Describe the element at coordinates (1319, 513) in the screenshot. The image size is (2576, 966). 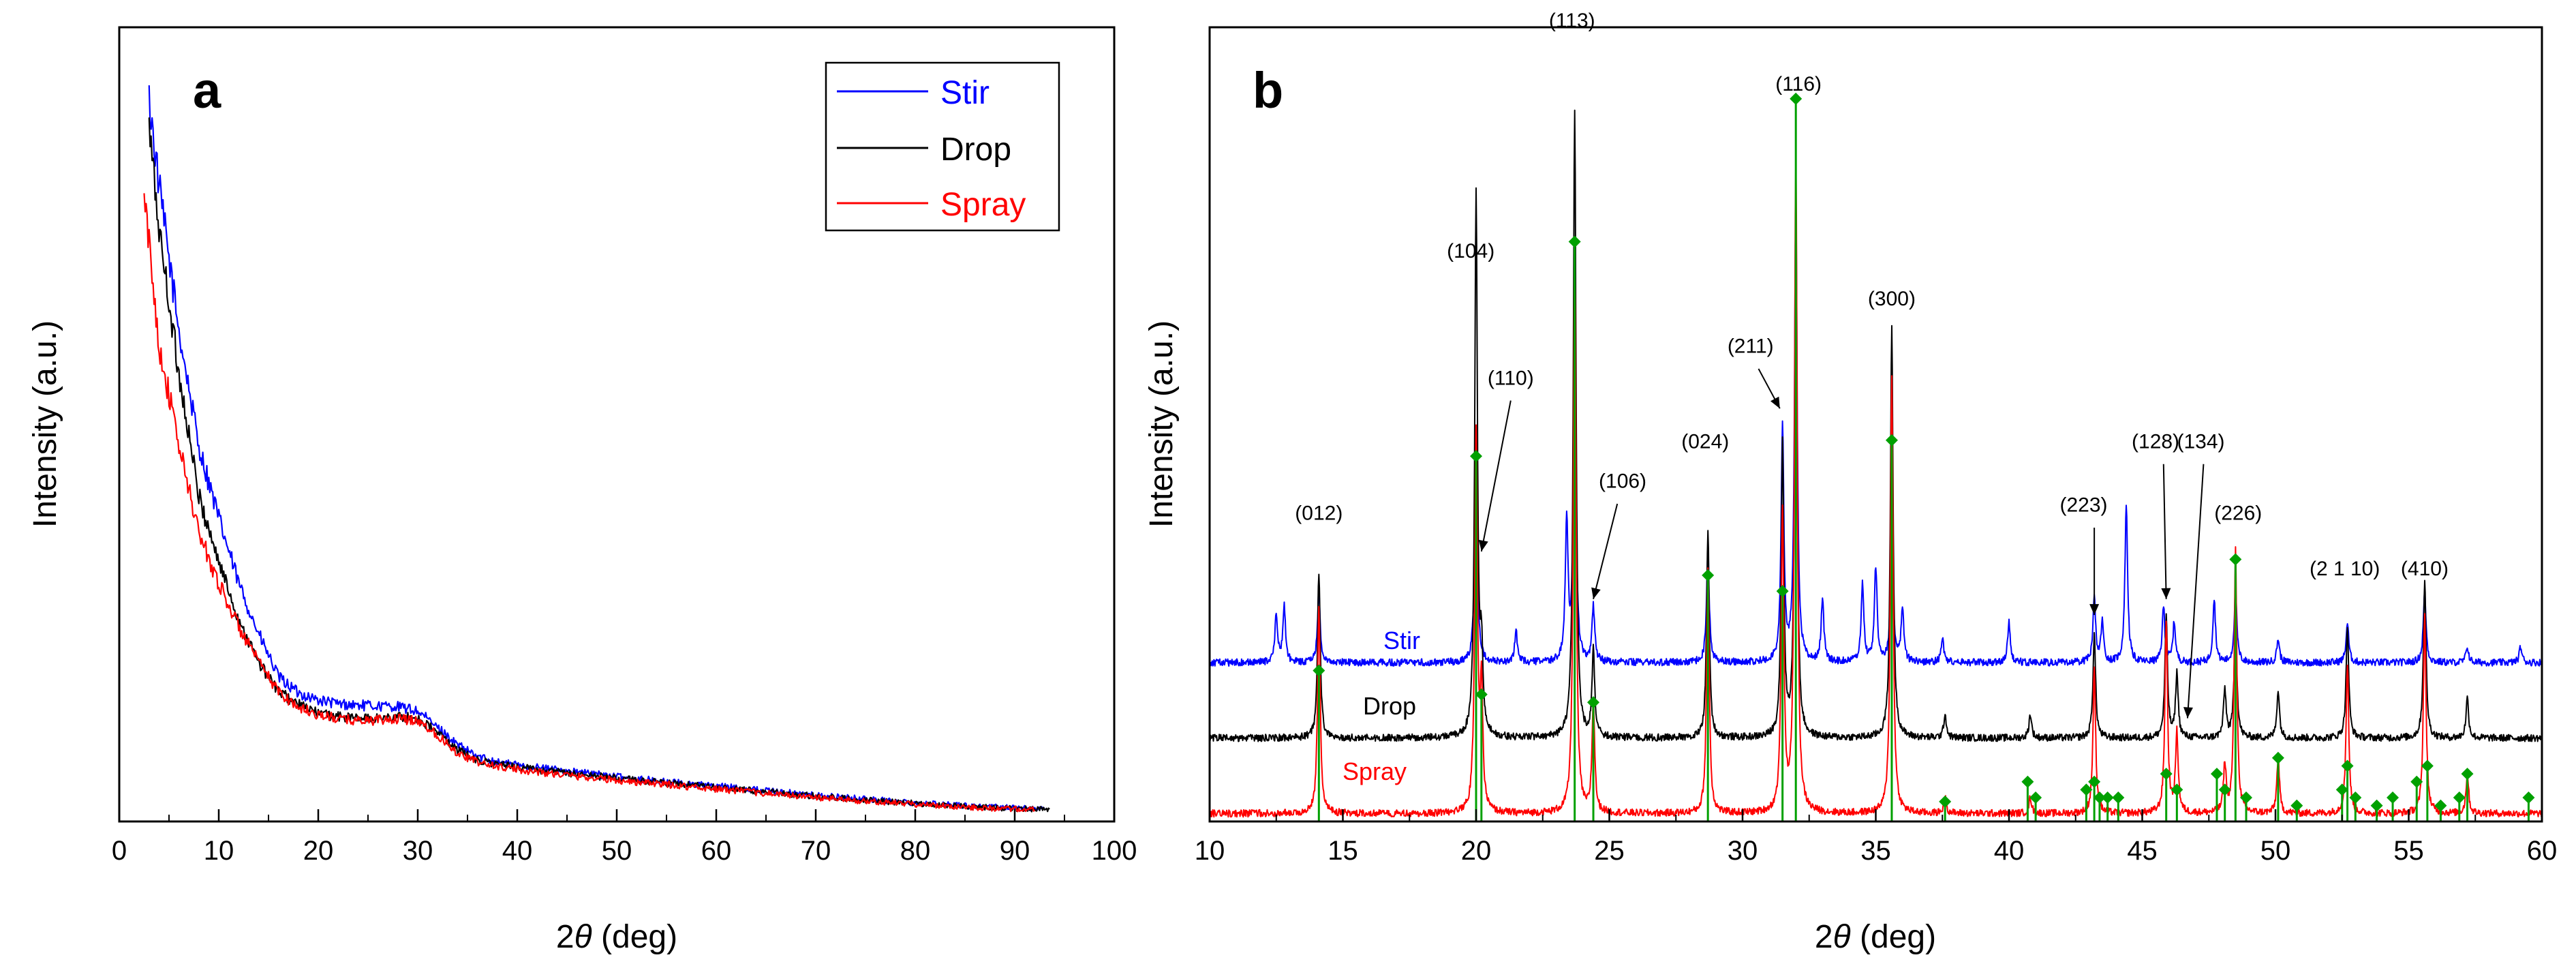
I see `hkl-label: (012)` at that location.